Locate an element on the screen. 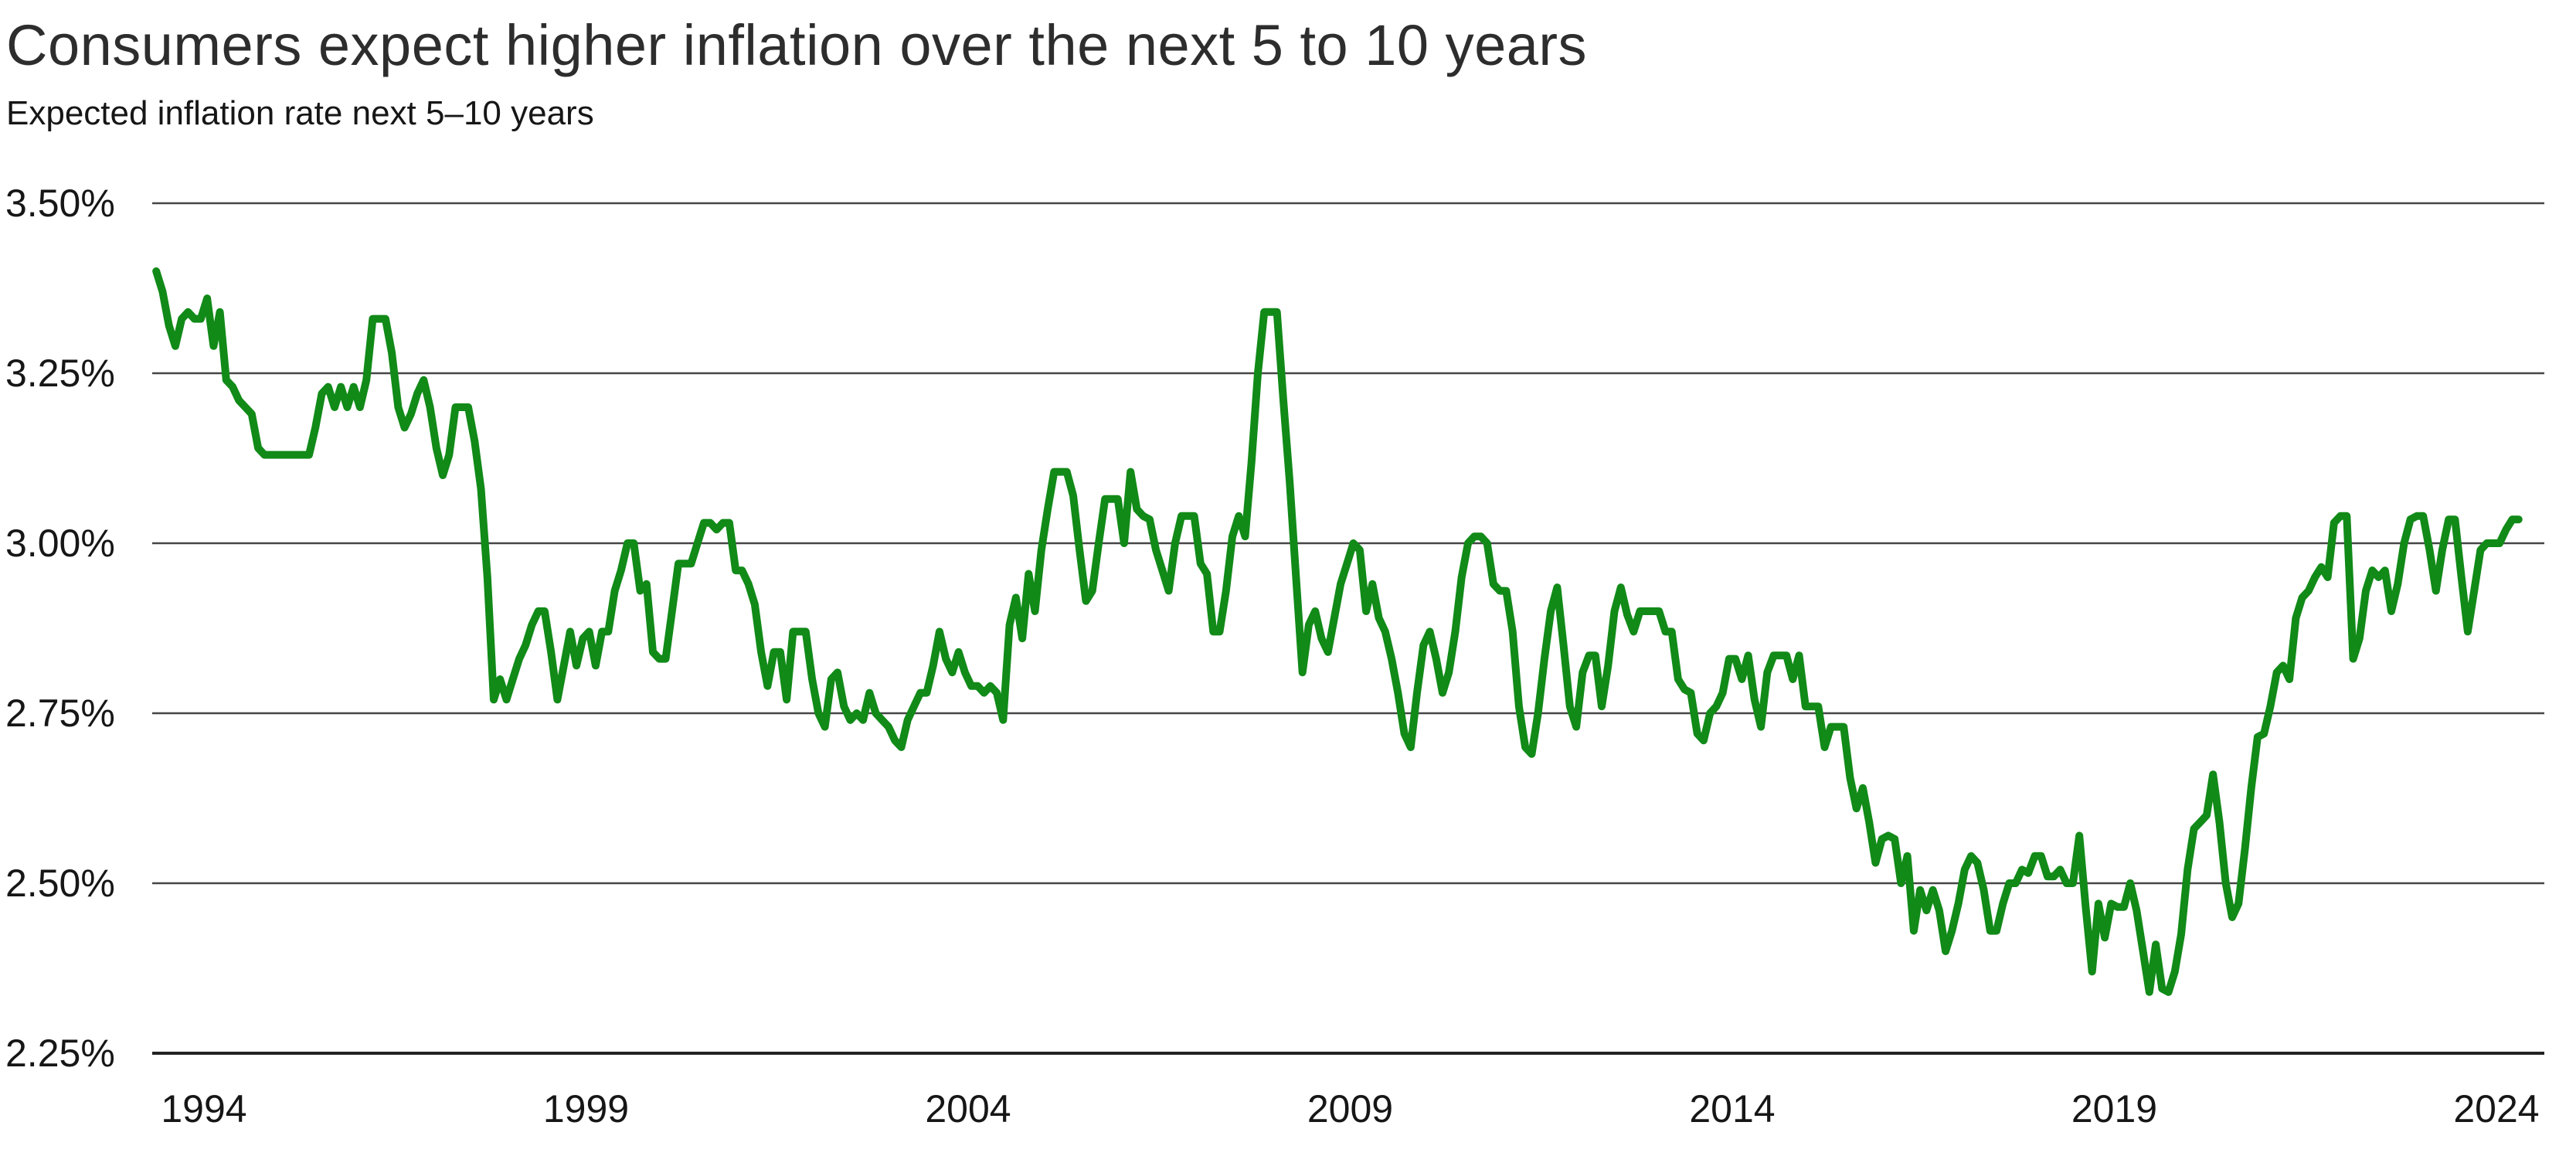 This screenshot has width=2576, height=1156. y-tick-label: 3.25% is located at coordinates (60, 373).